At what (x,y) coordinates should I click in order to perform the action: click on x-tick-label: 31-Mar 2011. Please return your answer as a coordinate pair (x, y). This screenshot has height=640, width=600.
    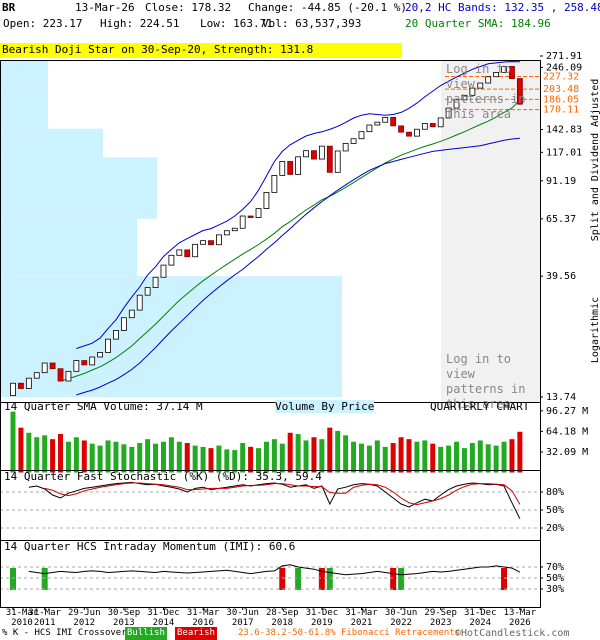
    Looking at the image, I should click on (44, 618).